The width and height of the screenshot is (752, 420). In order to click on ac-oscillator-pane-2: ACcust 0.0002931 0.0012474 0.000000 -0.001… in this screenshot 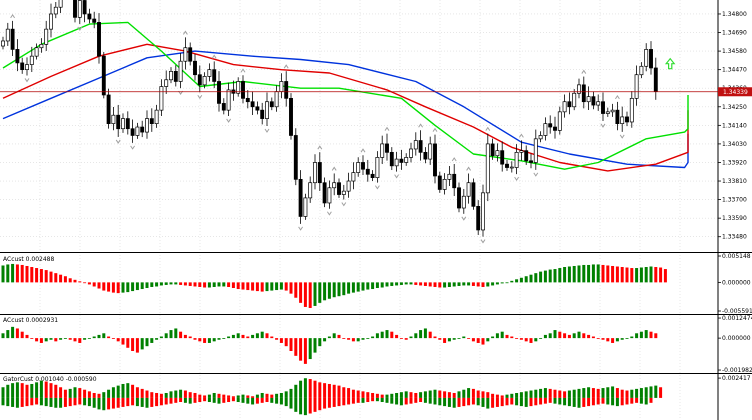, I will do `click(376, 344)`.